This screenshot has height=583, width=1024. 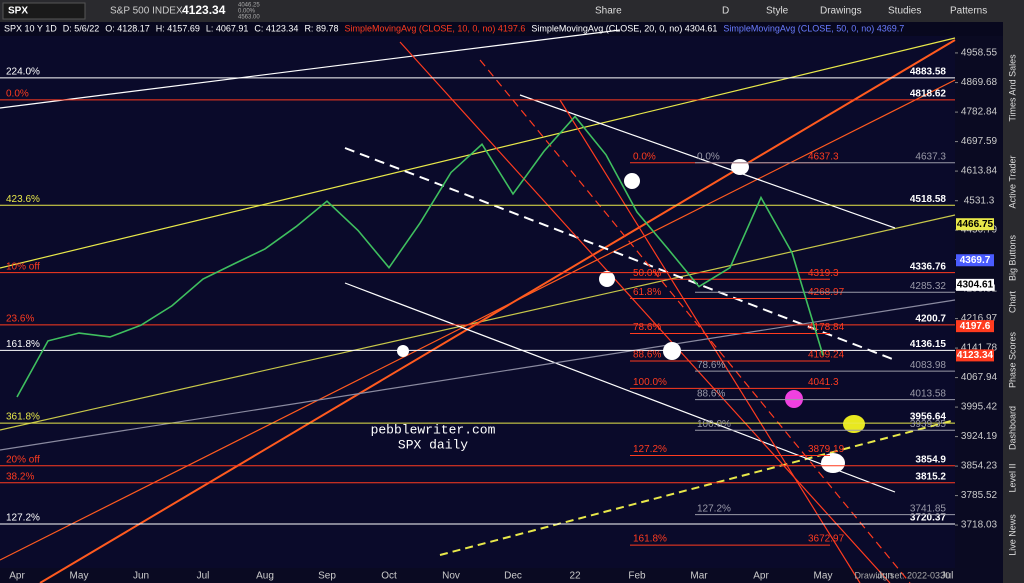 What do you see at coordinates (23, 344) in the screenshot?
I see `level-label: 161.8%` at bounding box center [23, 344].